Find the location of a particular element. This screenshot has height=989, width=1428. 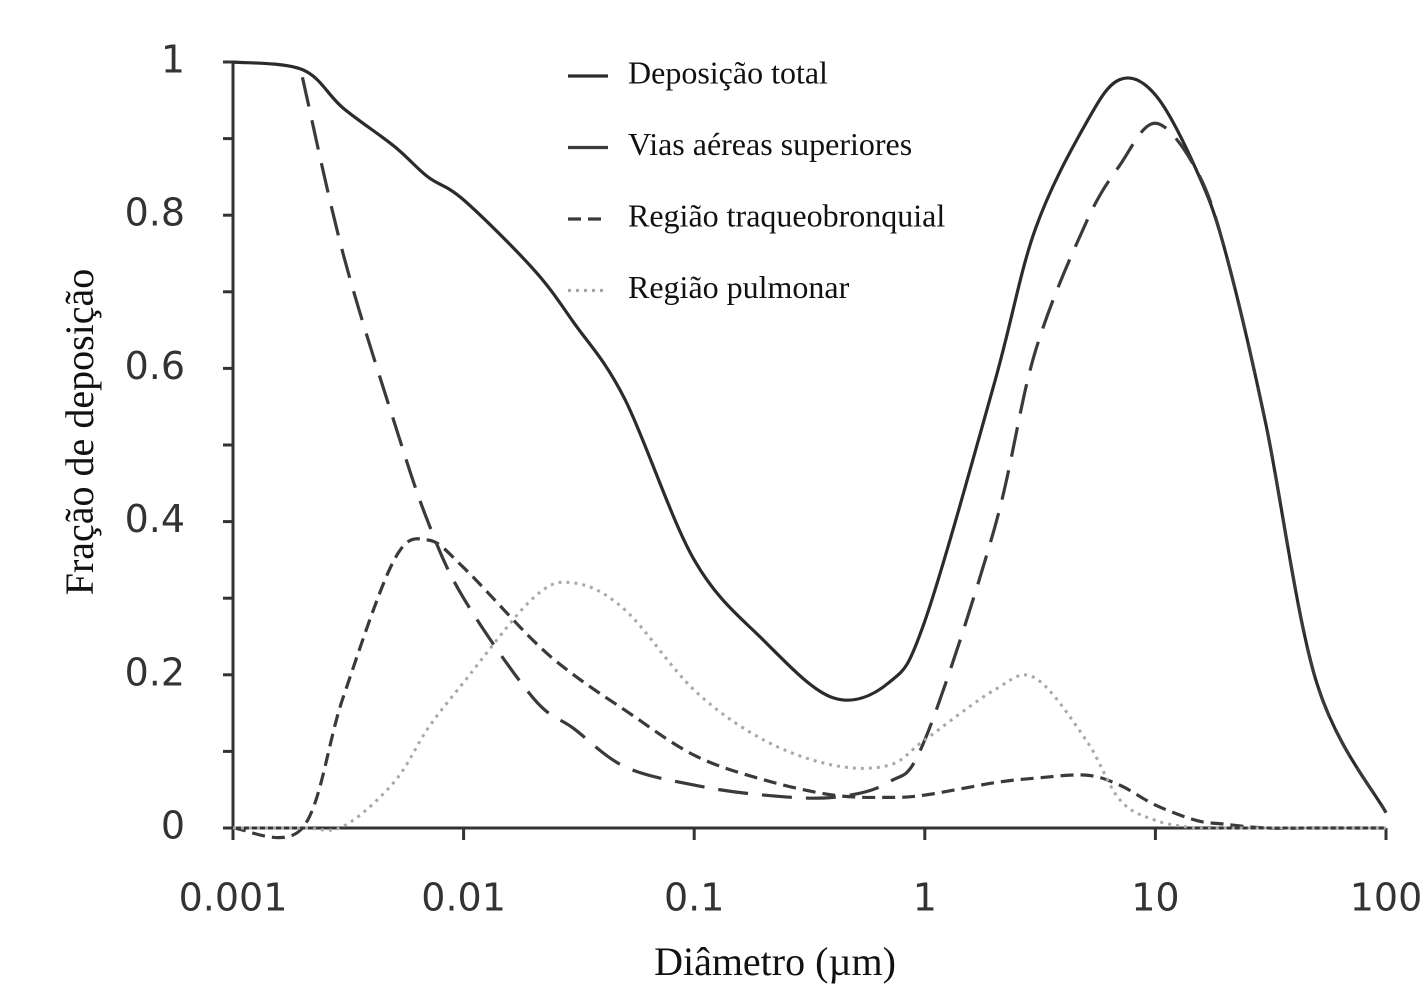

legend-label: Região pulmonar is located at coordinates (739, 287).